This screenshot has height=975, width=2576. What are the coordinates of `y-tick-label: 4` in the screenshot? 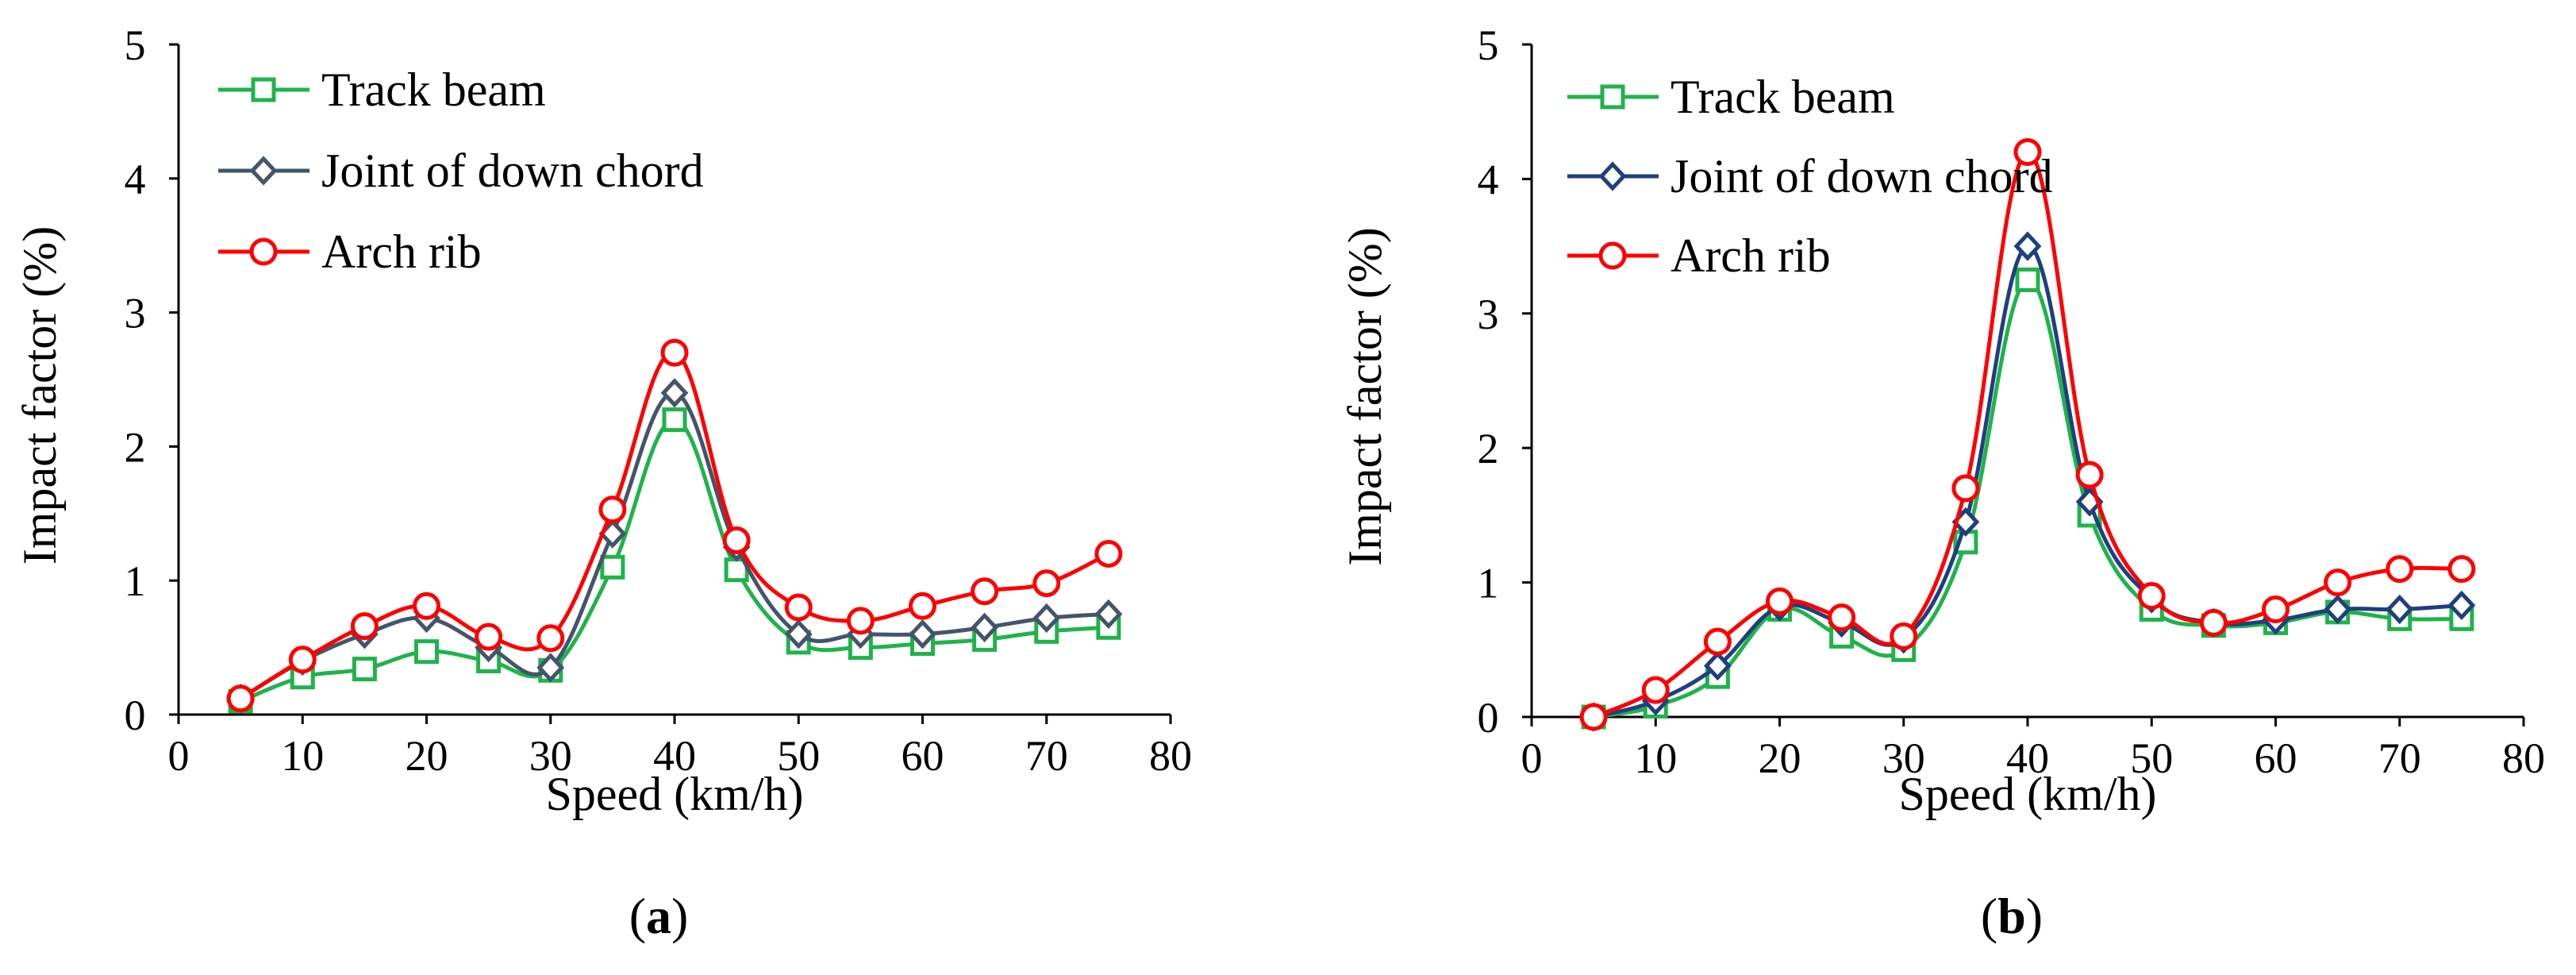 It's located at (135, 180).